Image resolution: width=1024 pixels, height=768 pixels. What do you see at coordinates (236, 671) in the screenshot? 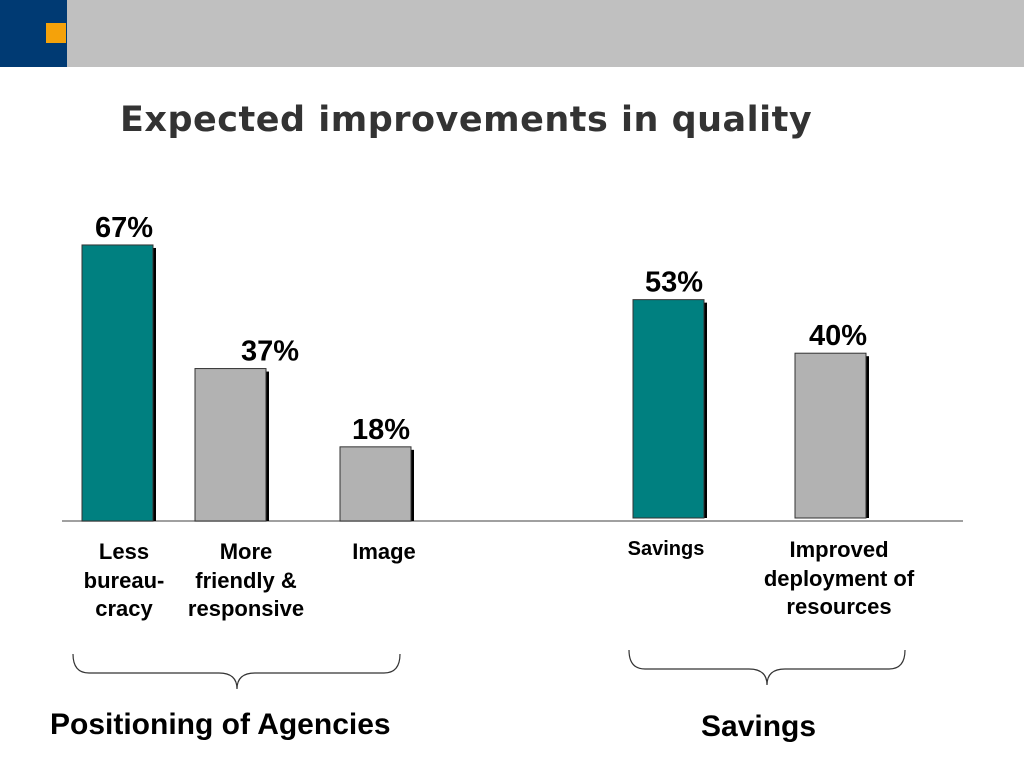
I see `group-brace-positioning` at bounding box center [236, 671].